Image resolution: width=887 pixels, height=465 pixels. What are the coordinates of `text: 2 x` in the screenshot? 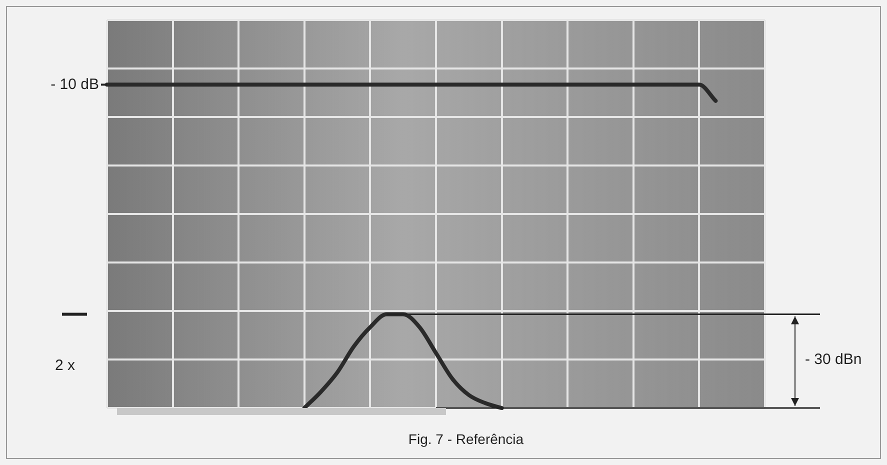 It's located at (65, 365).